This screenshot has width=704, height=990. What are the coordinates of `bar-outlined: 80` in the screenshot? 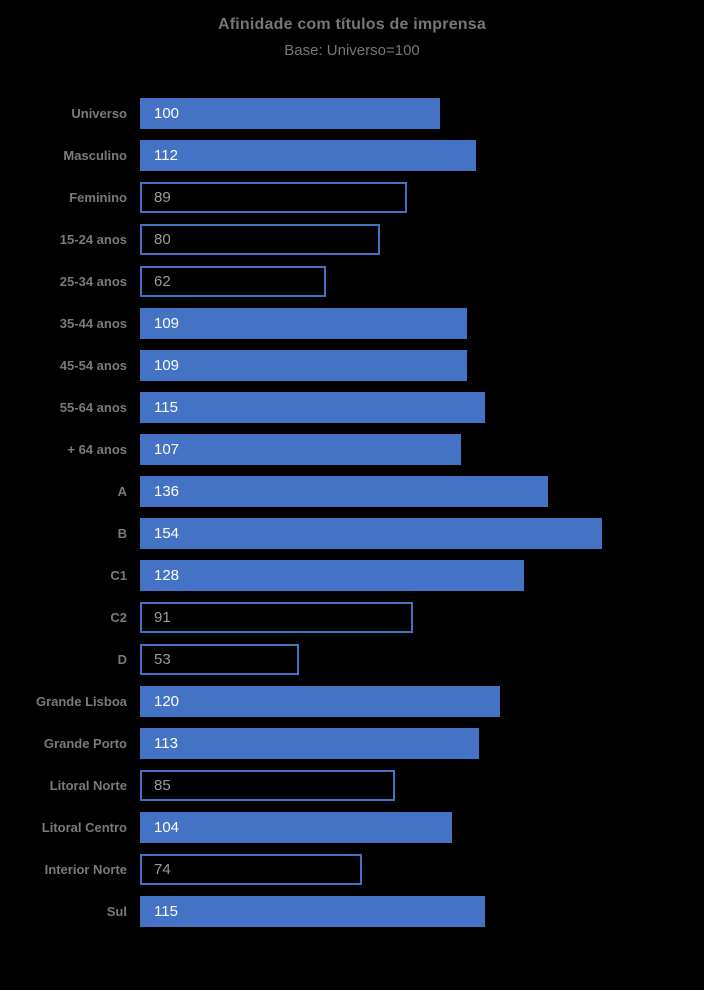 It's located at (260, 239).